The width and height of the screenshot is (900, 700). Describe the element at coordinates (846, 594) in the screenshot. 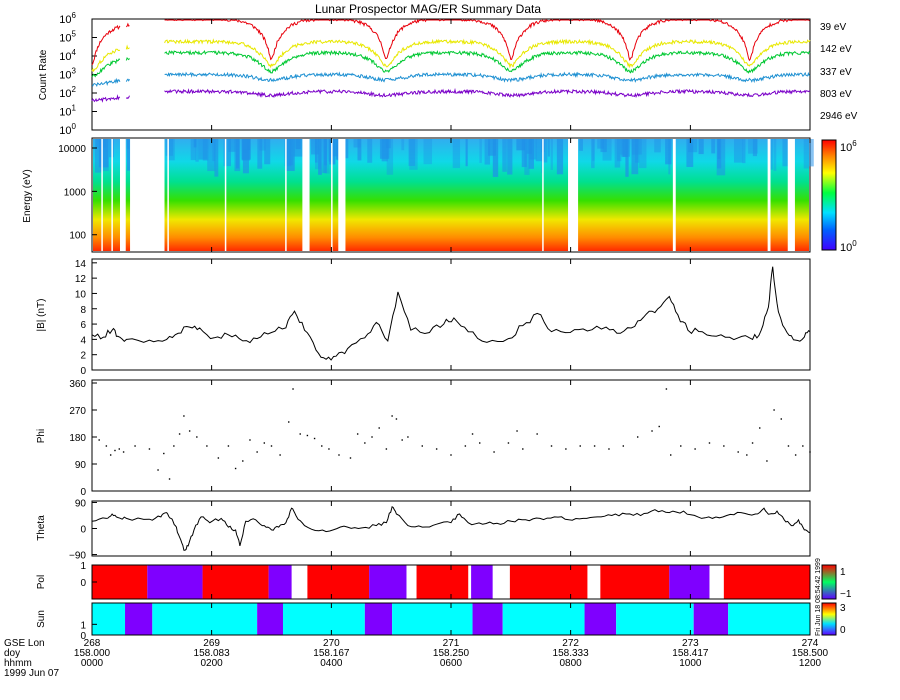

I see `polarity-colorbar-min: −1` at that location.